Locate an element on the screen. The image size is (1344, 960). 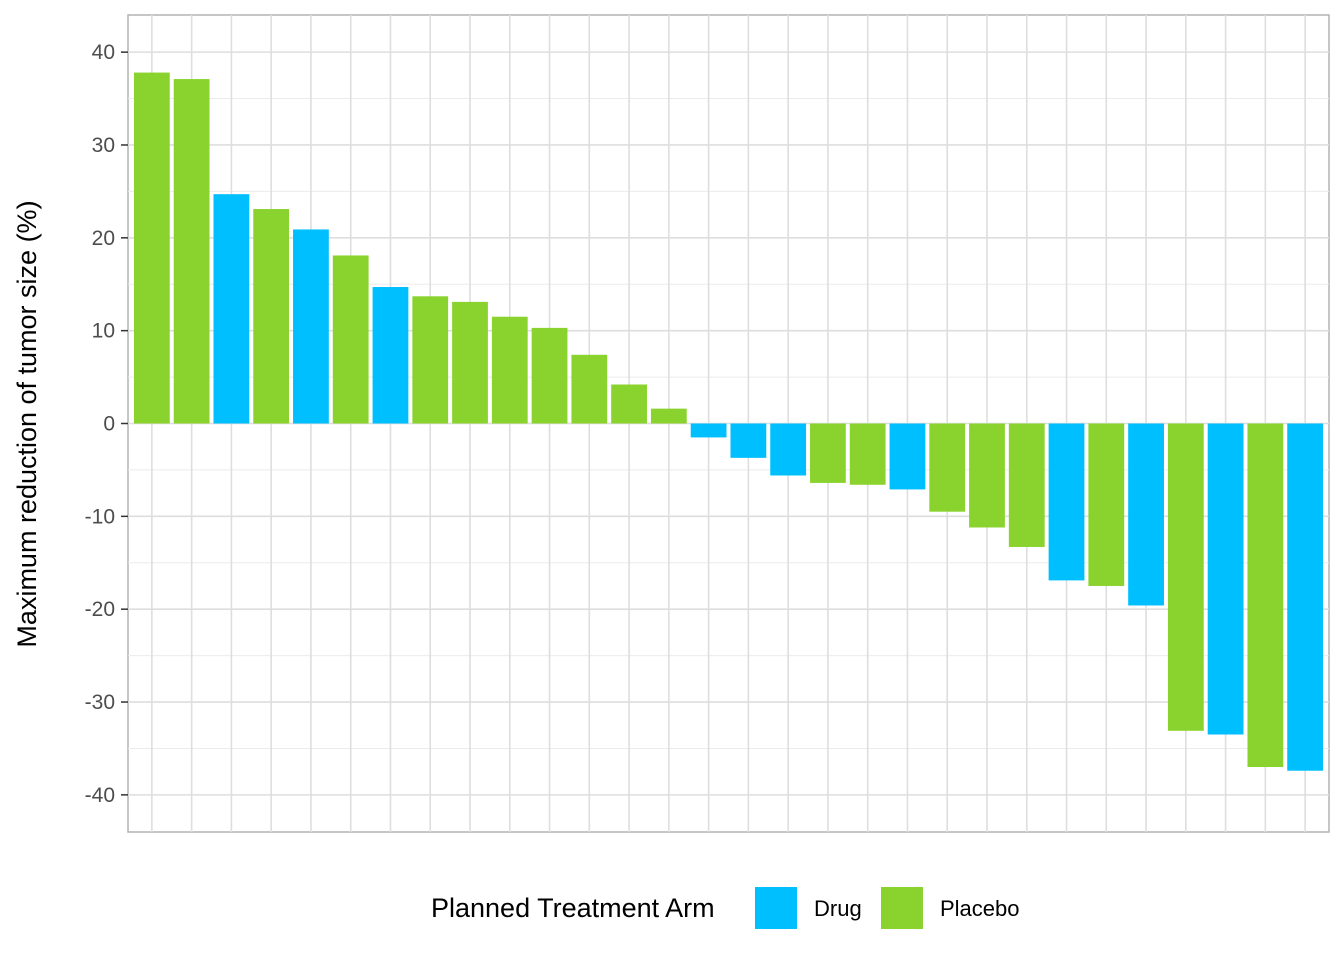
y-tick-label: 10 is located at coordinates (103, 331).